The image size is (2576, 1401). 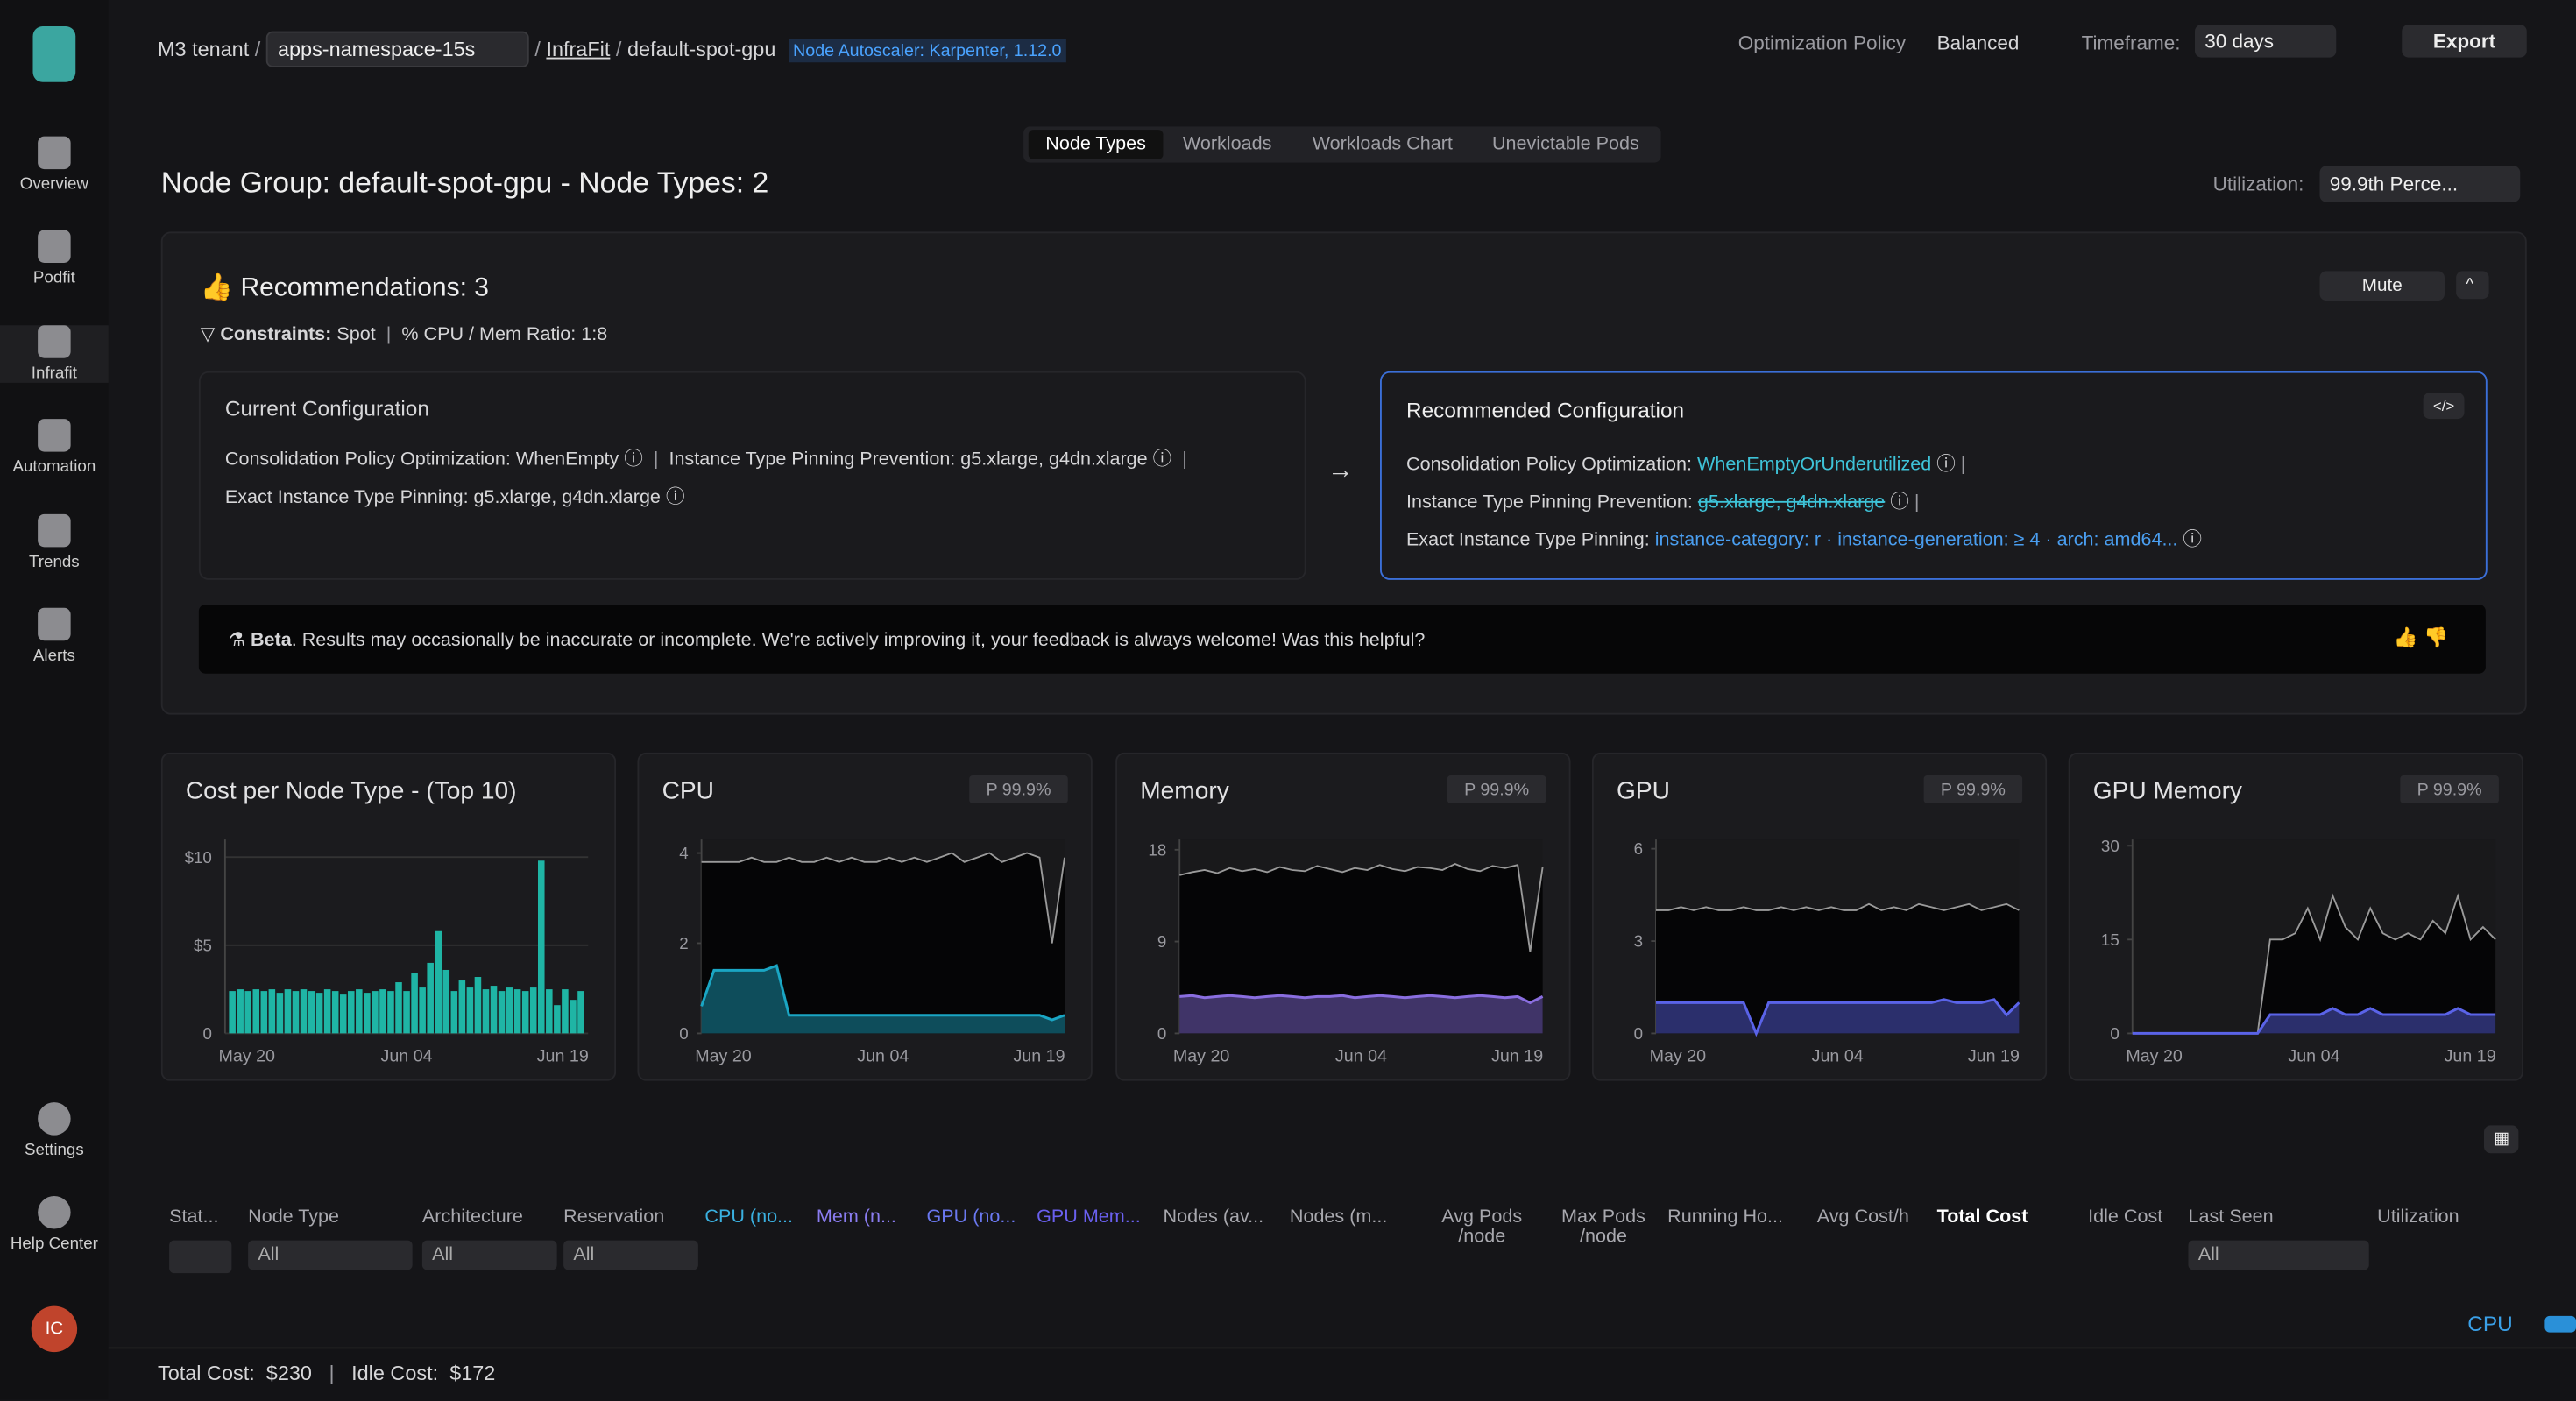 I want to click on nav-label: Alerts, so click(x=54, y=656).